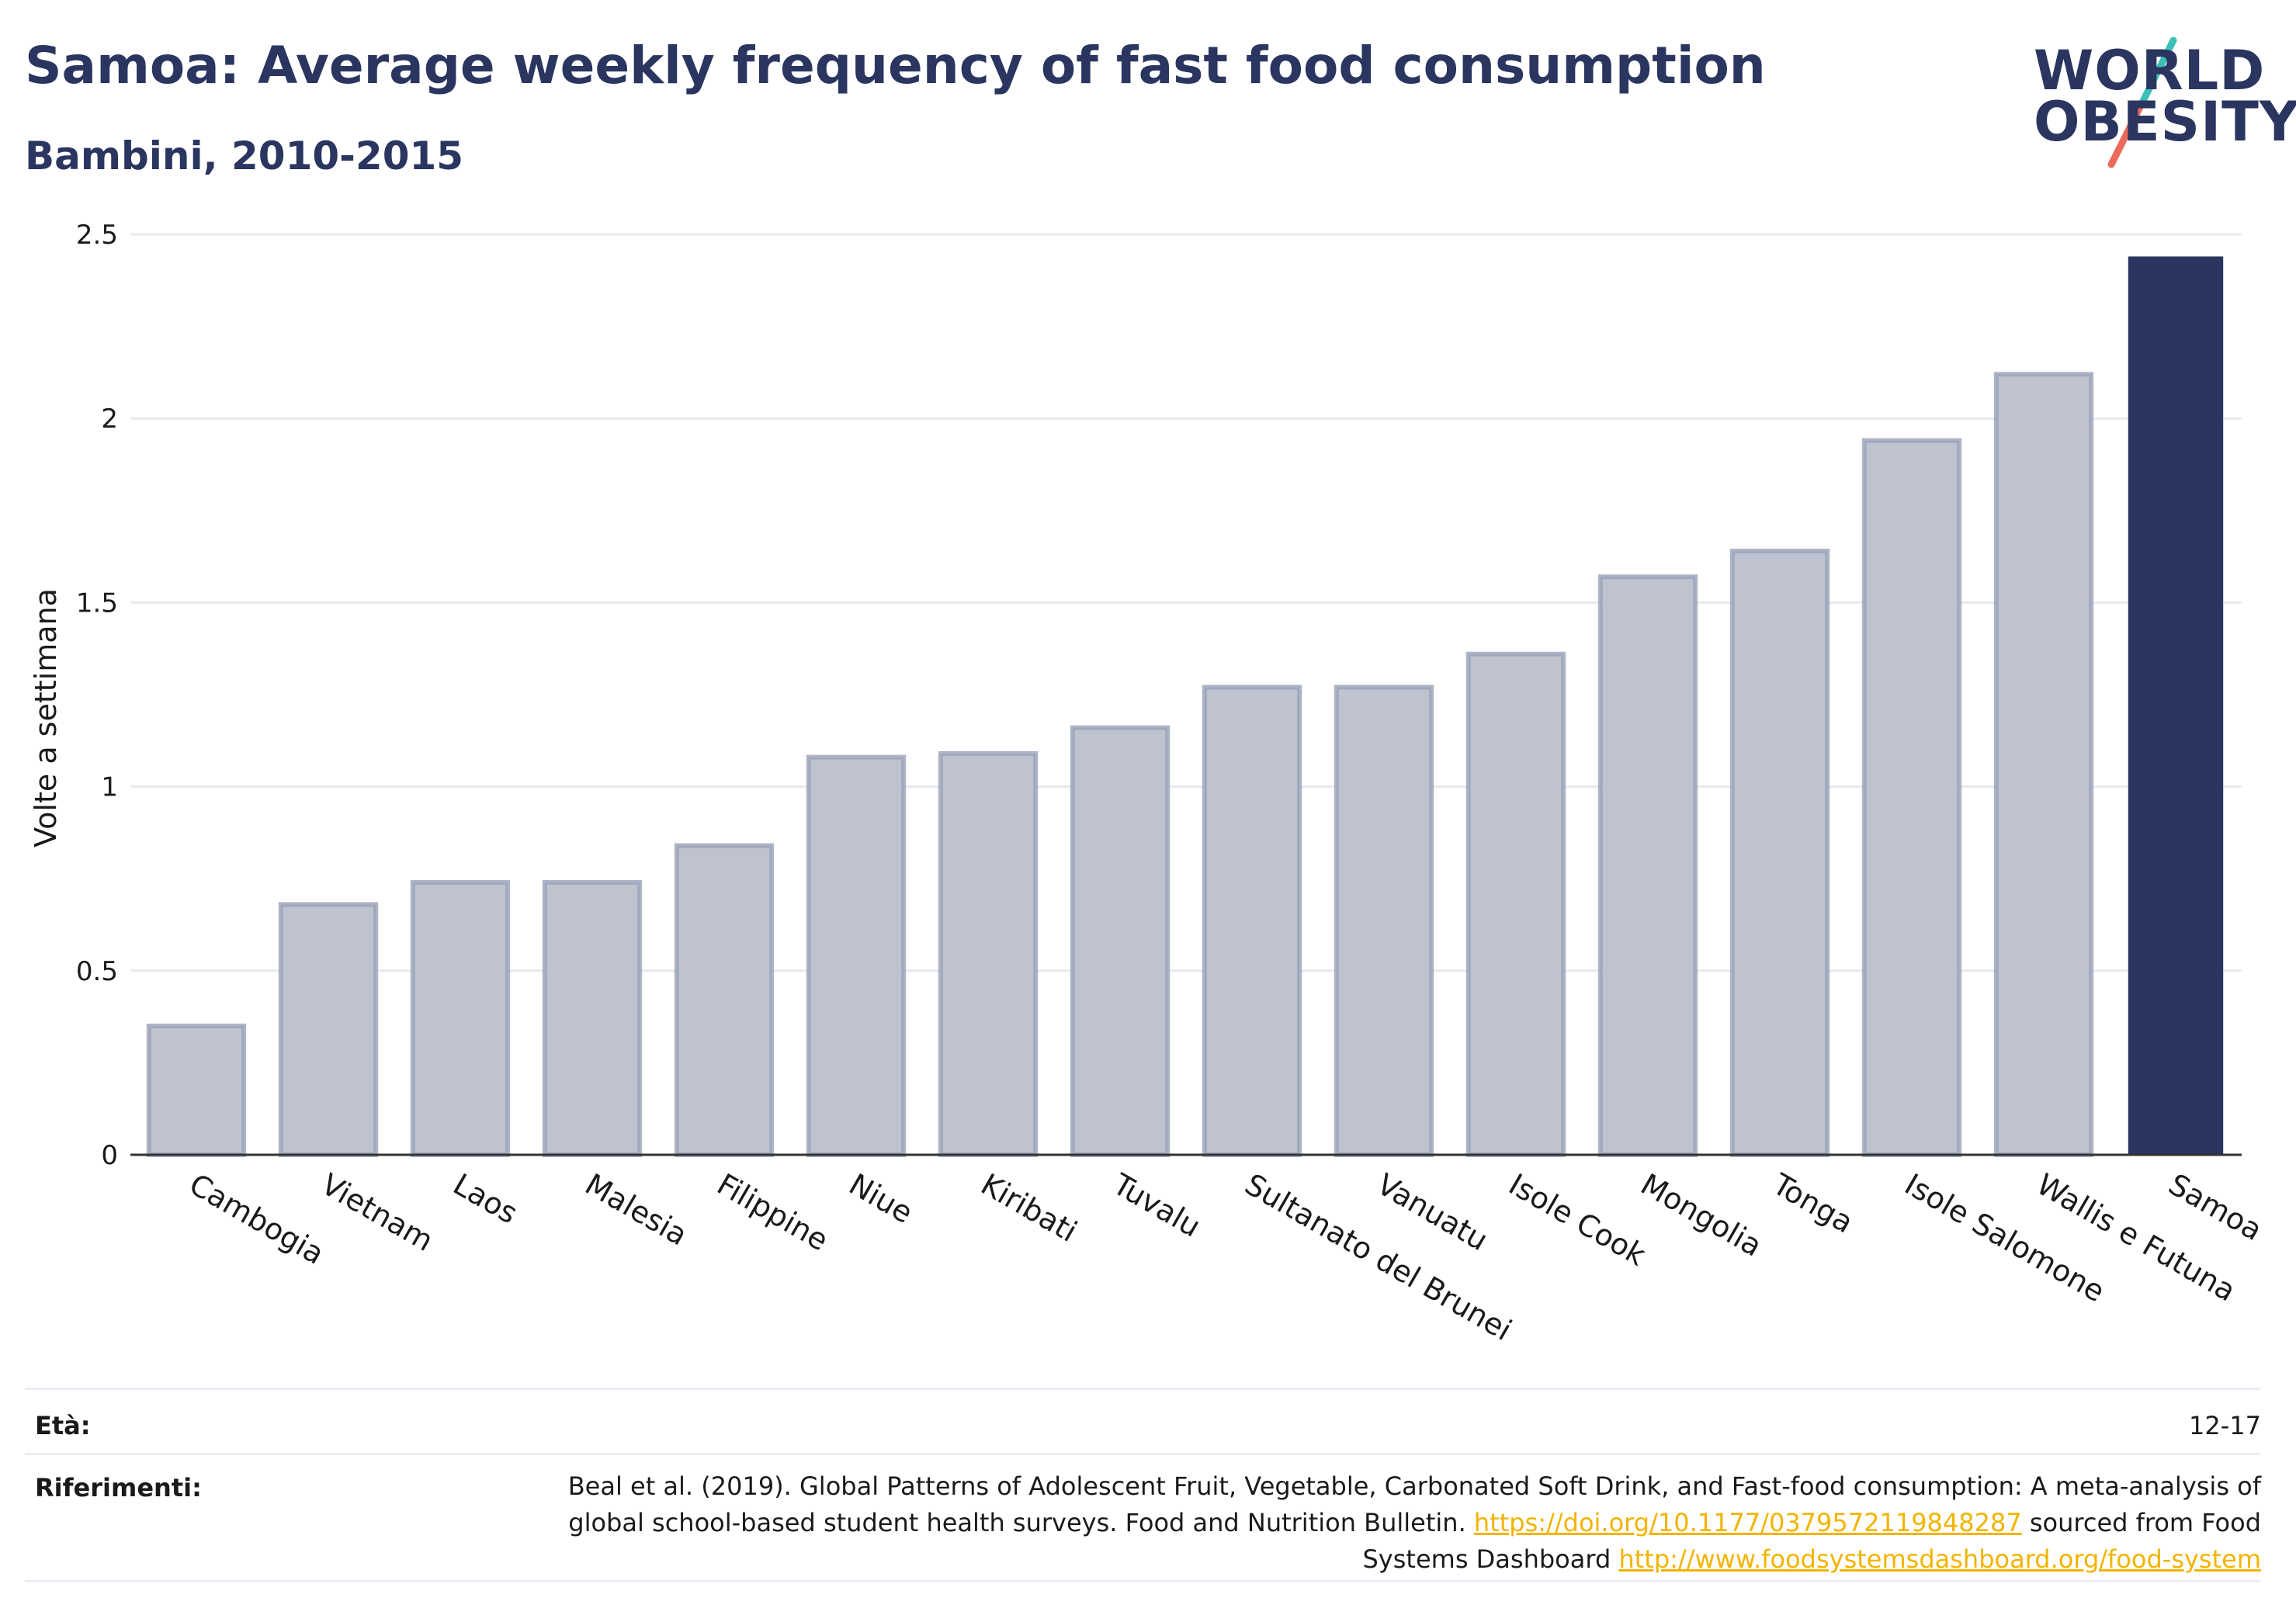  What do you see at coordinates (1702, 1215) in the screenshot?
I see `x-tick-label: Mongolia` at bounding box center [1702, 1215].